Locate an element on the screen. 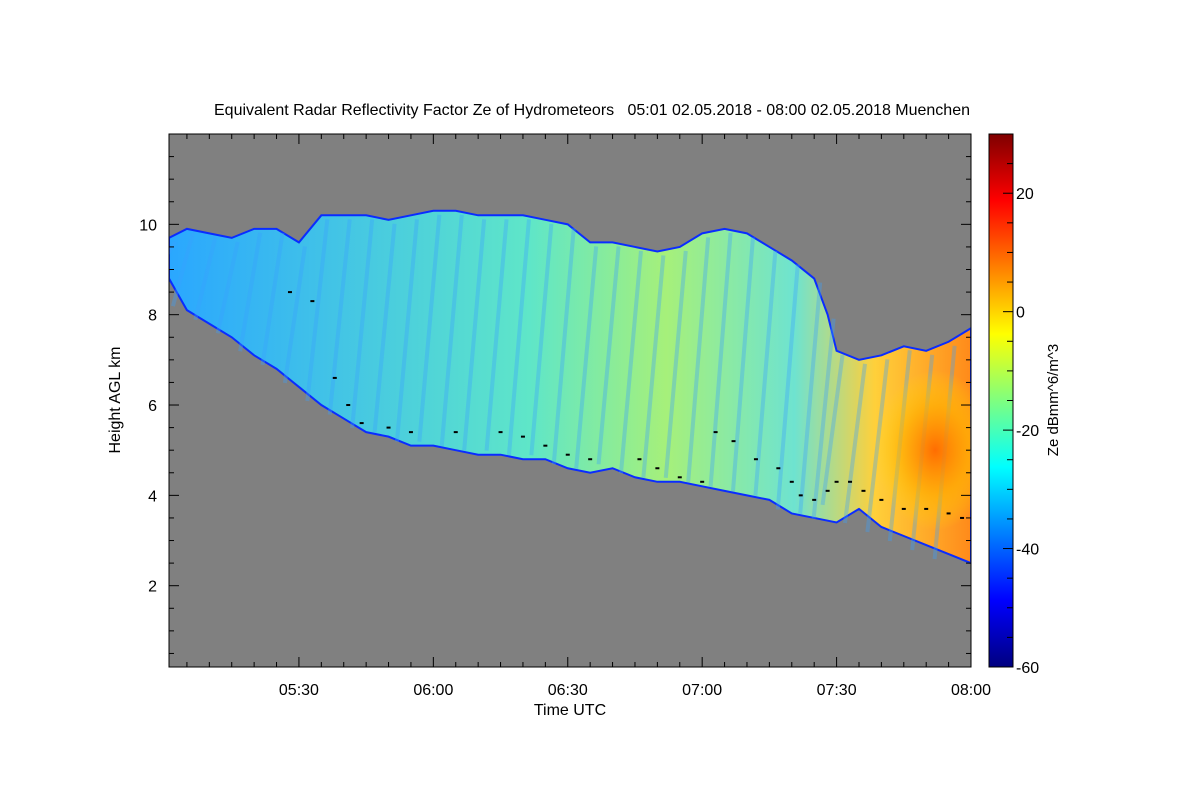 The image size is (1200, 800). high-reflectivity-core is located at coordinates (923, 450).